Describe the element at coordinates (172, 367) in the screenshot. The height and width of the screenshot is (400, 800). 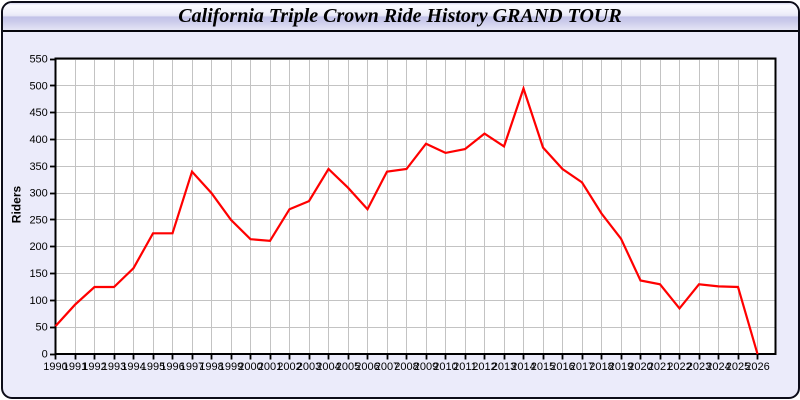
I see `svg-text: 1996` at that location.